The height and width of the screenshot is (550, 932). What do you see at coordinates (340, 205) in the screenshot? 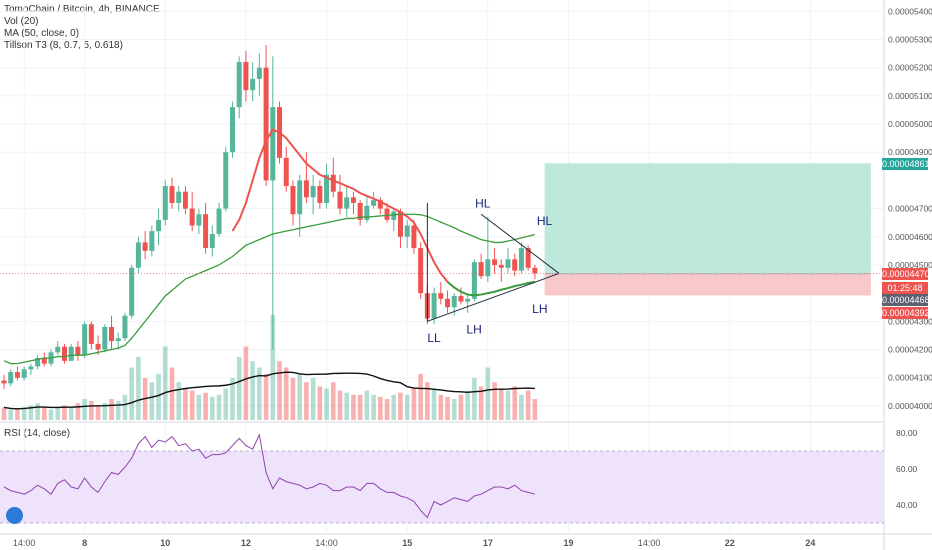
I see `tillson-line` at bounding box center [340, 205].